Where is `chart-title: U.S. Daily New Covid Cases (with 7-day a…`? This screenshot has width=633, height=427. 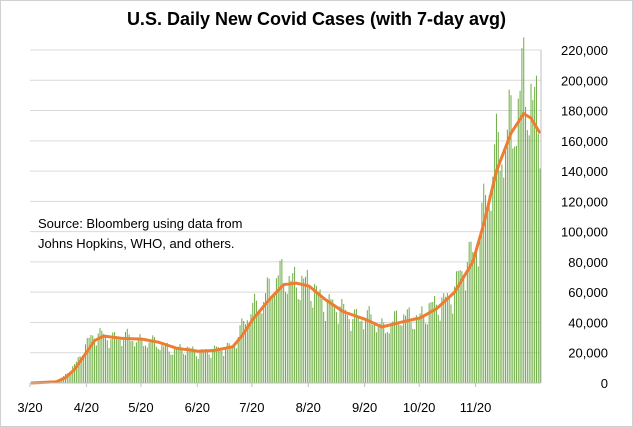
chart-title: U.S. Daily New Covid Cases (with 7-day a… is located at coordinates (316, 19).